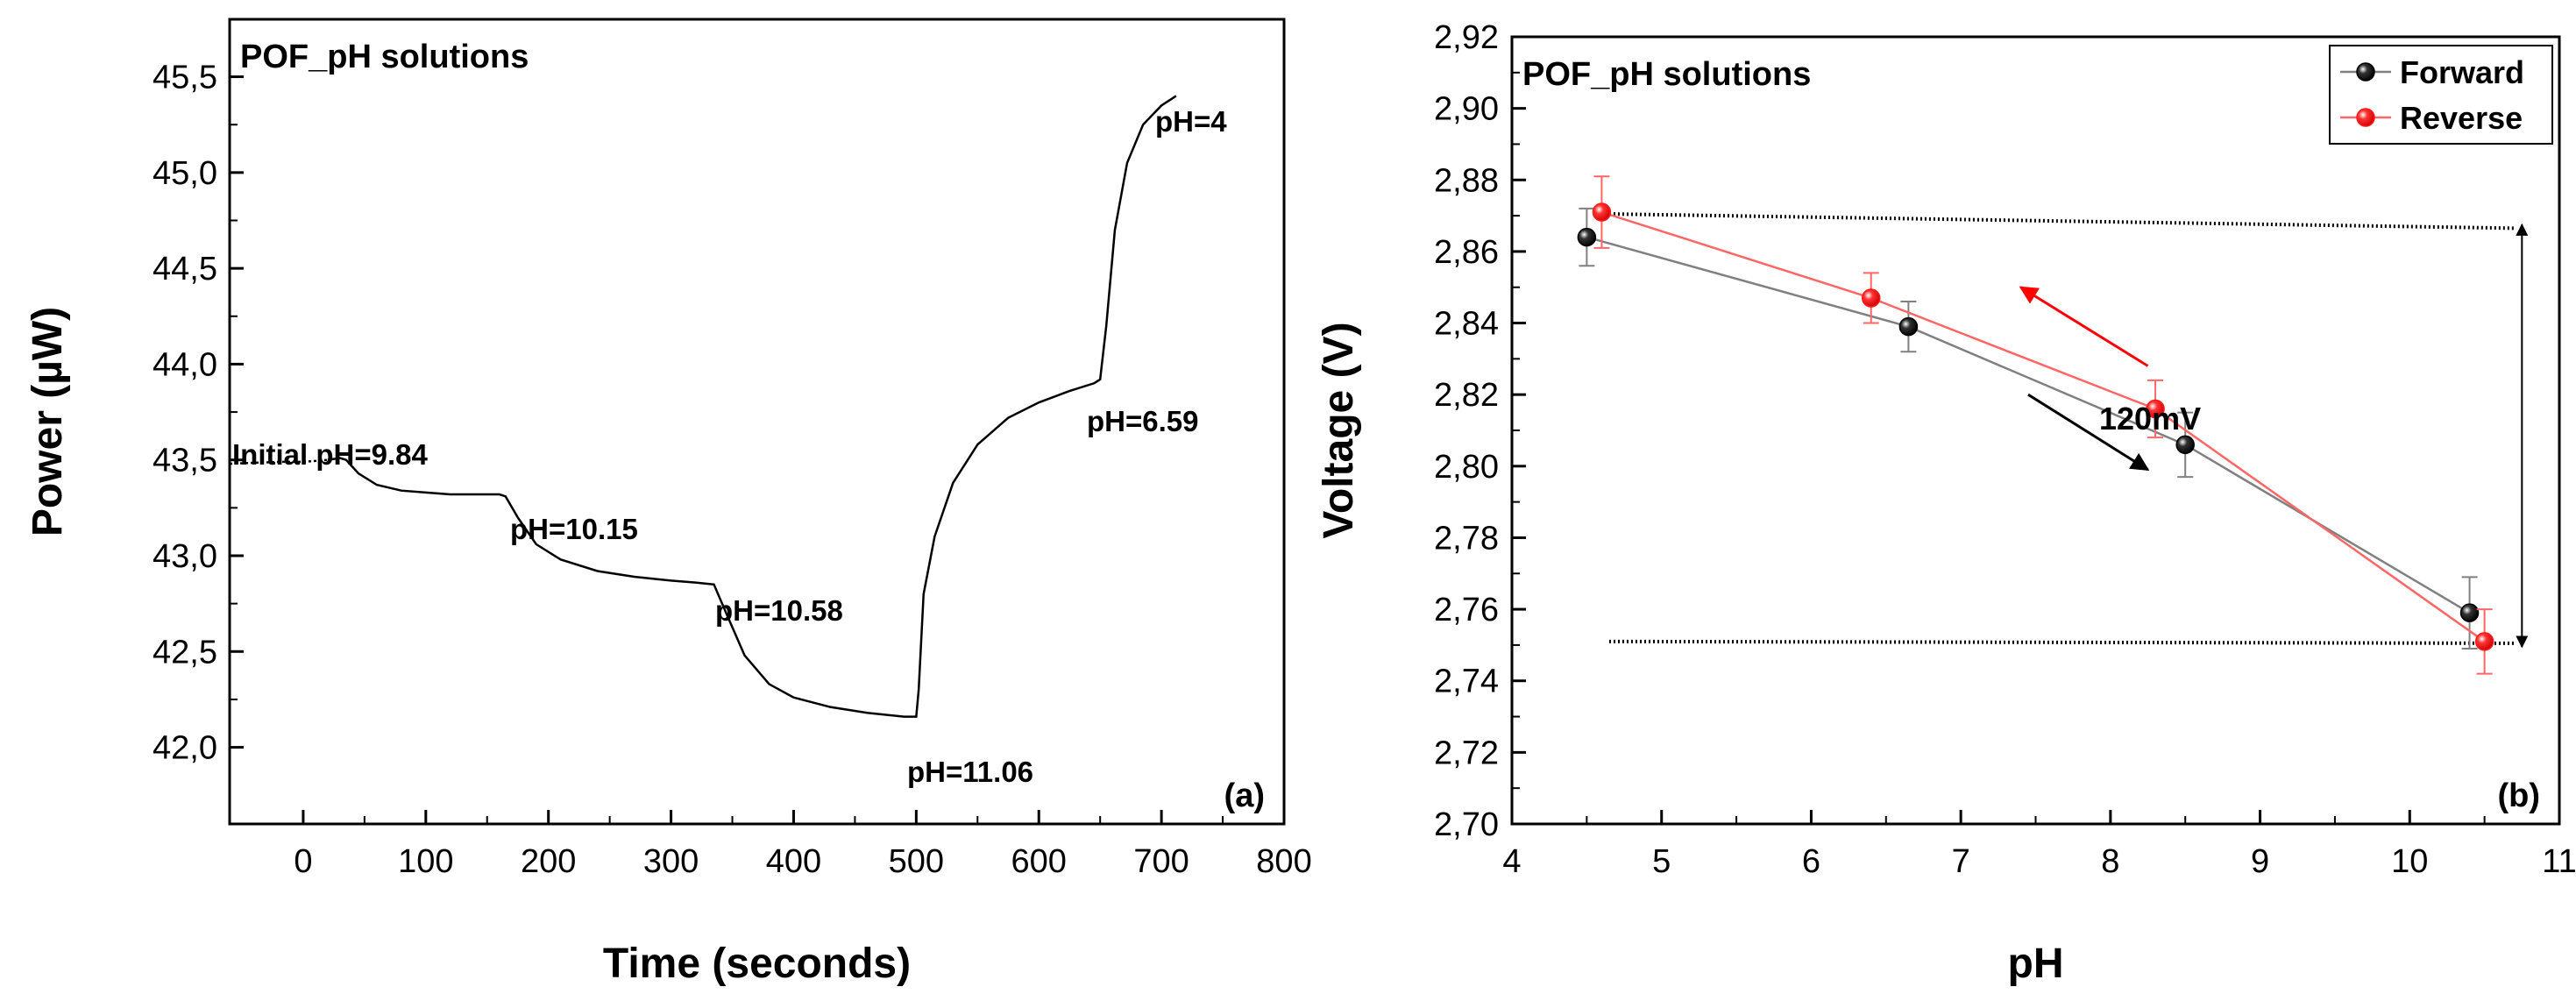 The width and height of the screenshot is (2576, 1001). I want to click on annotation-label: pH=4, so click(1191, 121).